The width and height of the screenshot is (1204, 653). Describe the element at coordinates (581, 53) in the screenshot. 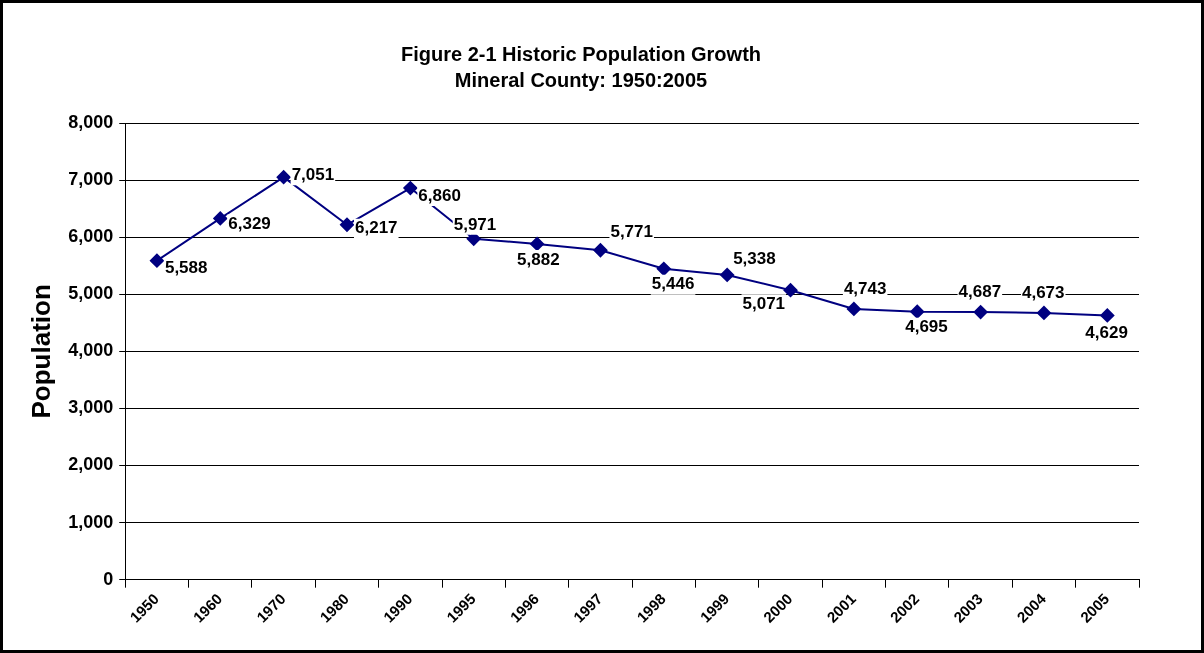

I see `chart-title: Figure 2-1 Historic Population Growth` at that location.